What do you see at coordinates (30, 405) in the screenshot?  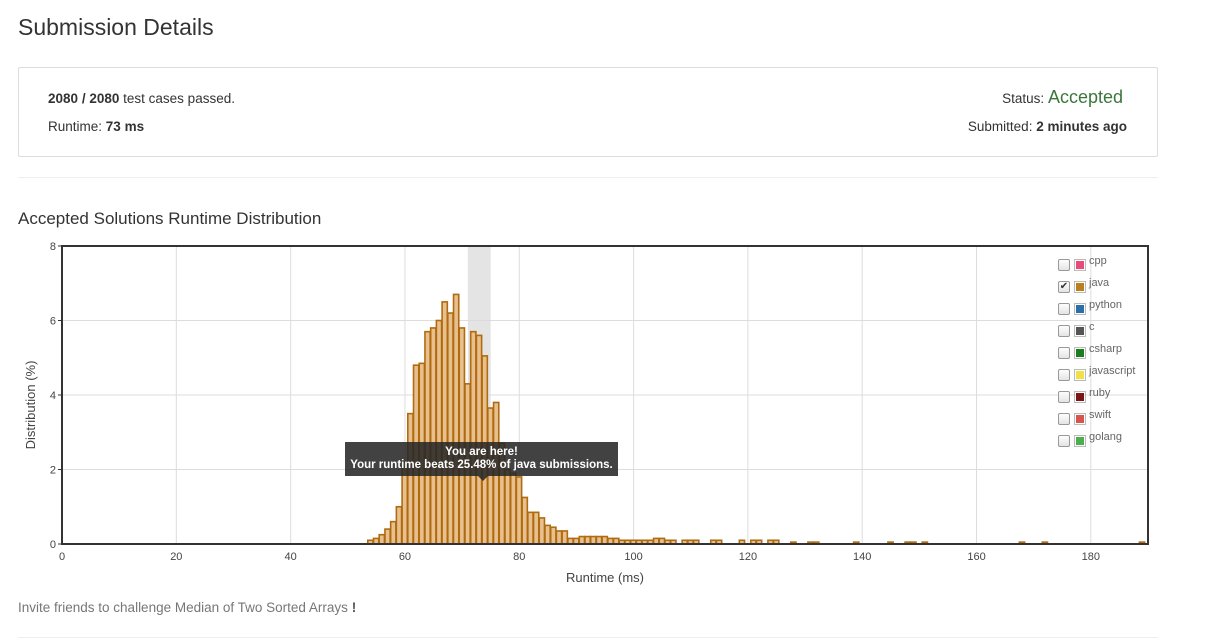 I see `y-axis-title: Distribution (%)` at bounding box center [30, 405].